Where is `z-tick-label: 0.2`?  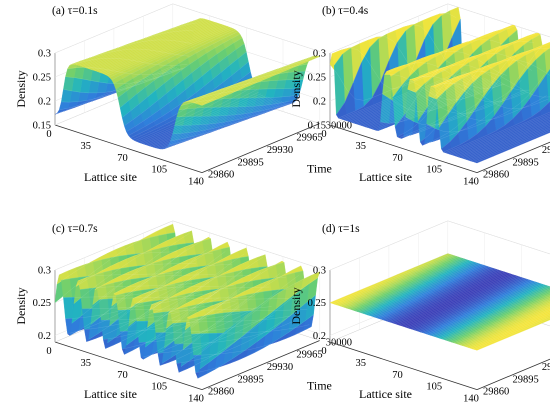
z-tick-label: 0.2 is located at coordinates (319, 102).